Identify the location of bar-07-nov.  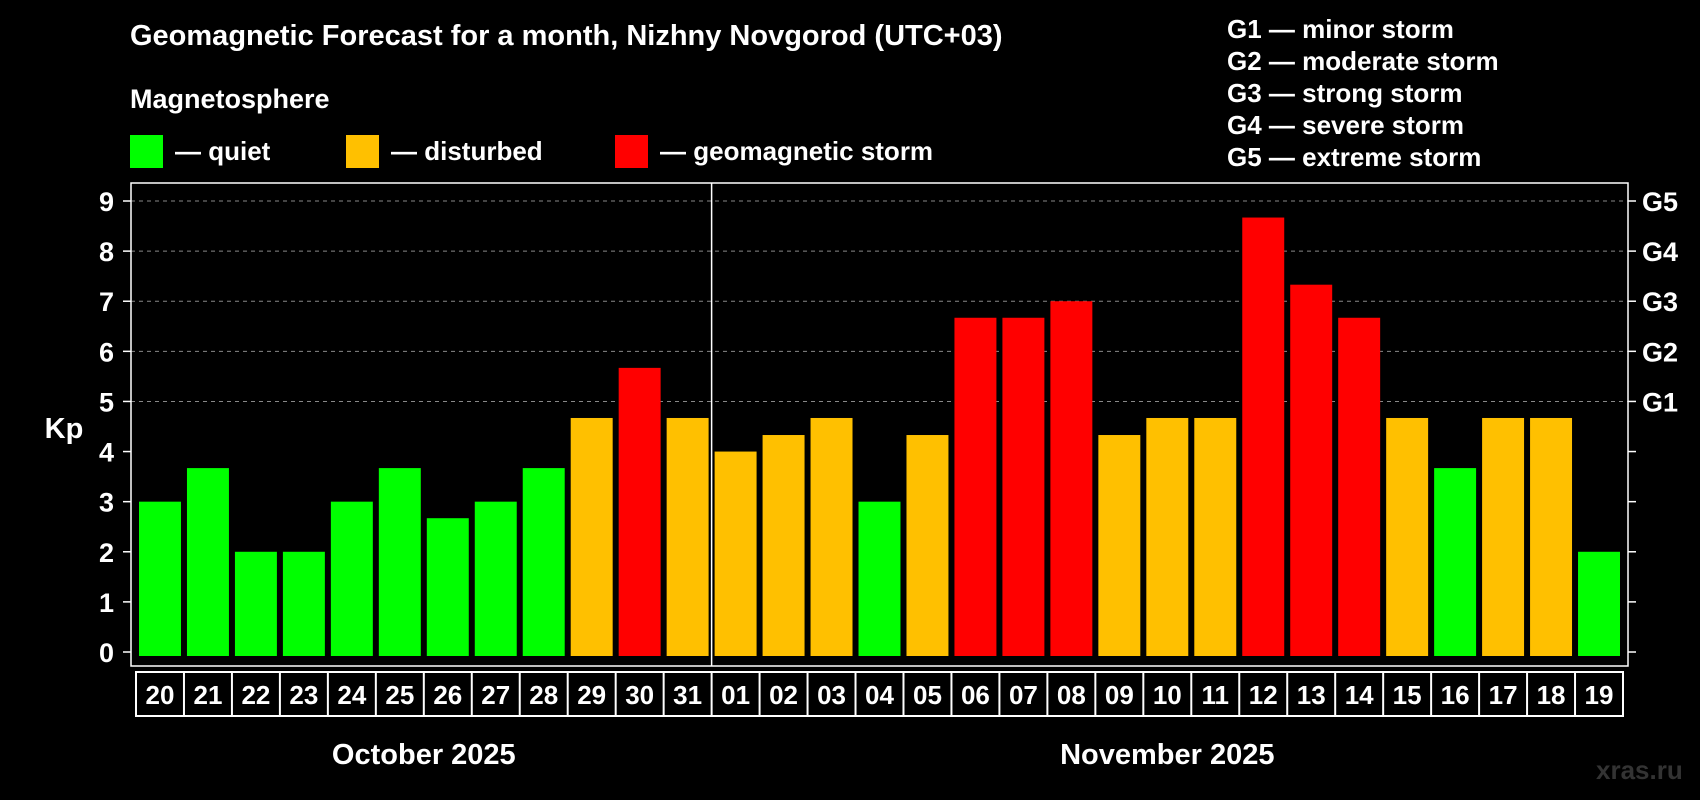
(1023, 486).